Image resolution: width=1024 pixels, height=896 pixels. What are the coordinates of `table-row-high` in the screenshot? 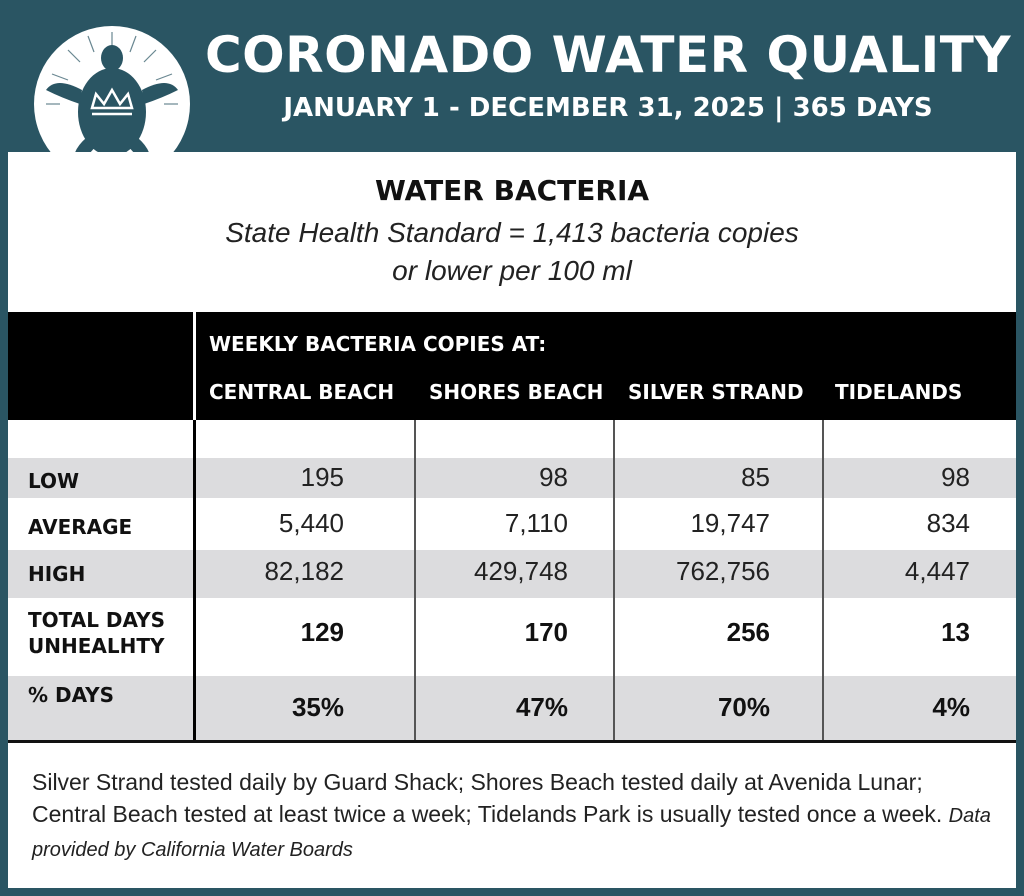 It's located at (512, 574).